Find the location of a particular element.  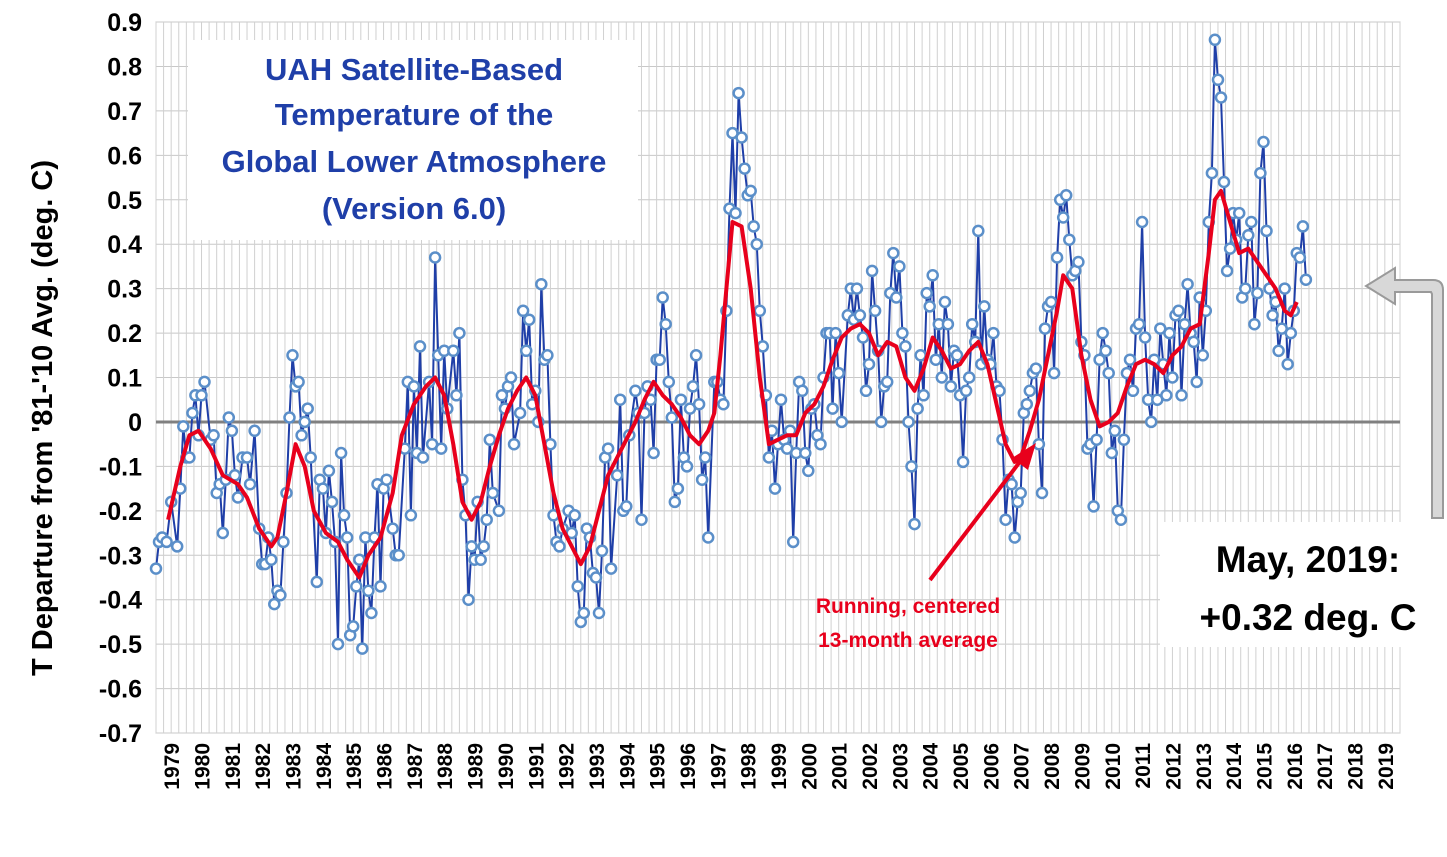

x-tick-label: 1990 is located at coordinates (506, 766).